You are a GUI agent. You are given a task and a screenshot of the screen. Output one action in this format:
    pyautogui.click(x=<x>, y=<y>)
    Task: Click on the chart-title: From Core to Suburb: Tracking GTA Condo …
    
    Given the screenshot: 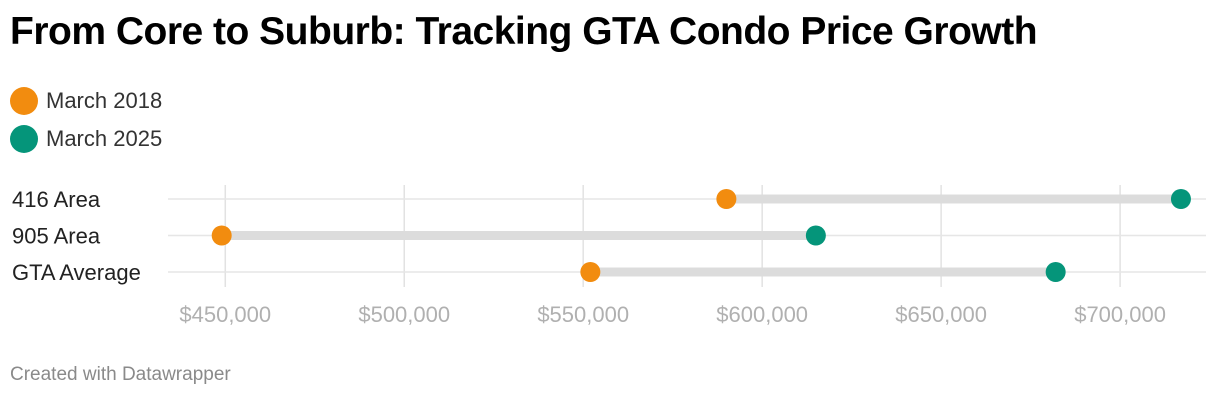 What is the action you would take?
    pyautogui.click(x=524, y=31)
    